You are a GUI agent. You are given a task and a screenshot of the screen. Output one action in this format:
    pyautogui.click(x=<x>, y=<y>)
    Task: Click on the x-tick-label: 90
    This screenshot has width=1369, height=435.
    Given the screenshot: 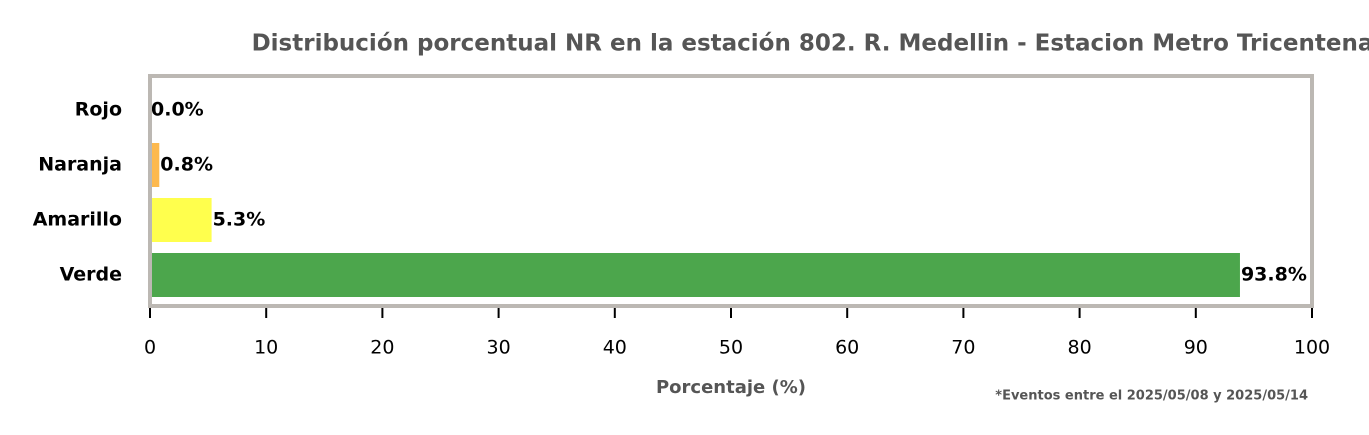 What is the action you would take?
    pyautogui.click(x=1196, y=348)
    